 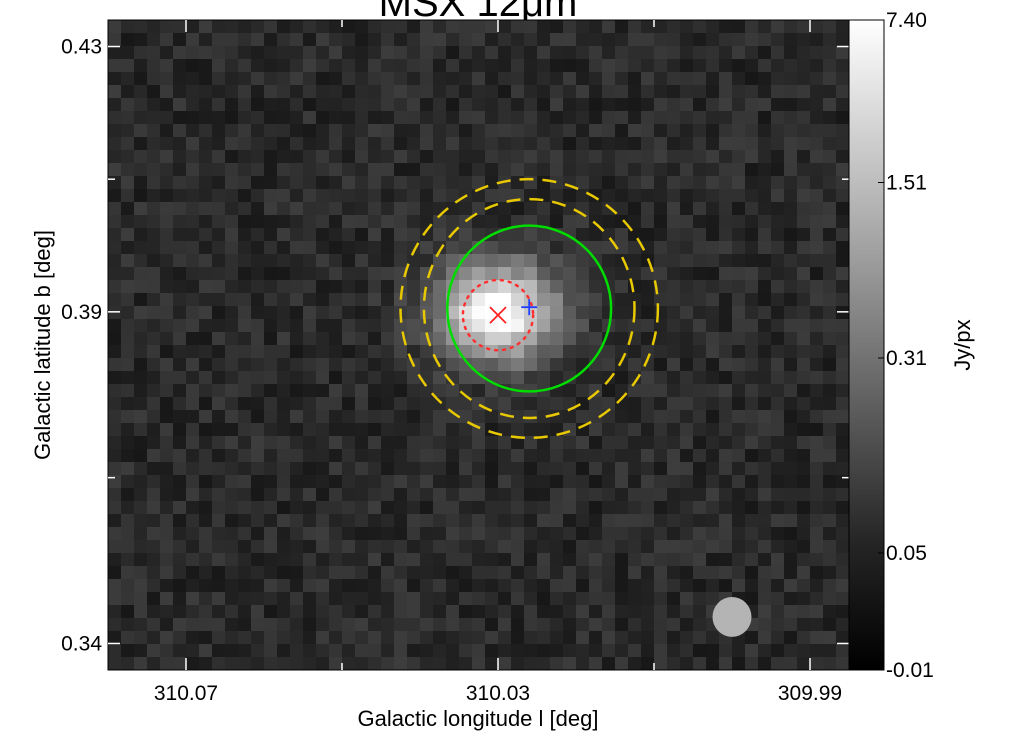 I want to click on x-tick-label: 310.07, so click(x=186, y=693).